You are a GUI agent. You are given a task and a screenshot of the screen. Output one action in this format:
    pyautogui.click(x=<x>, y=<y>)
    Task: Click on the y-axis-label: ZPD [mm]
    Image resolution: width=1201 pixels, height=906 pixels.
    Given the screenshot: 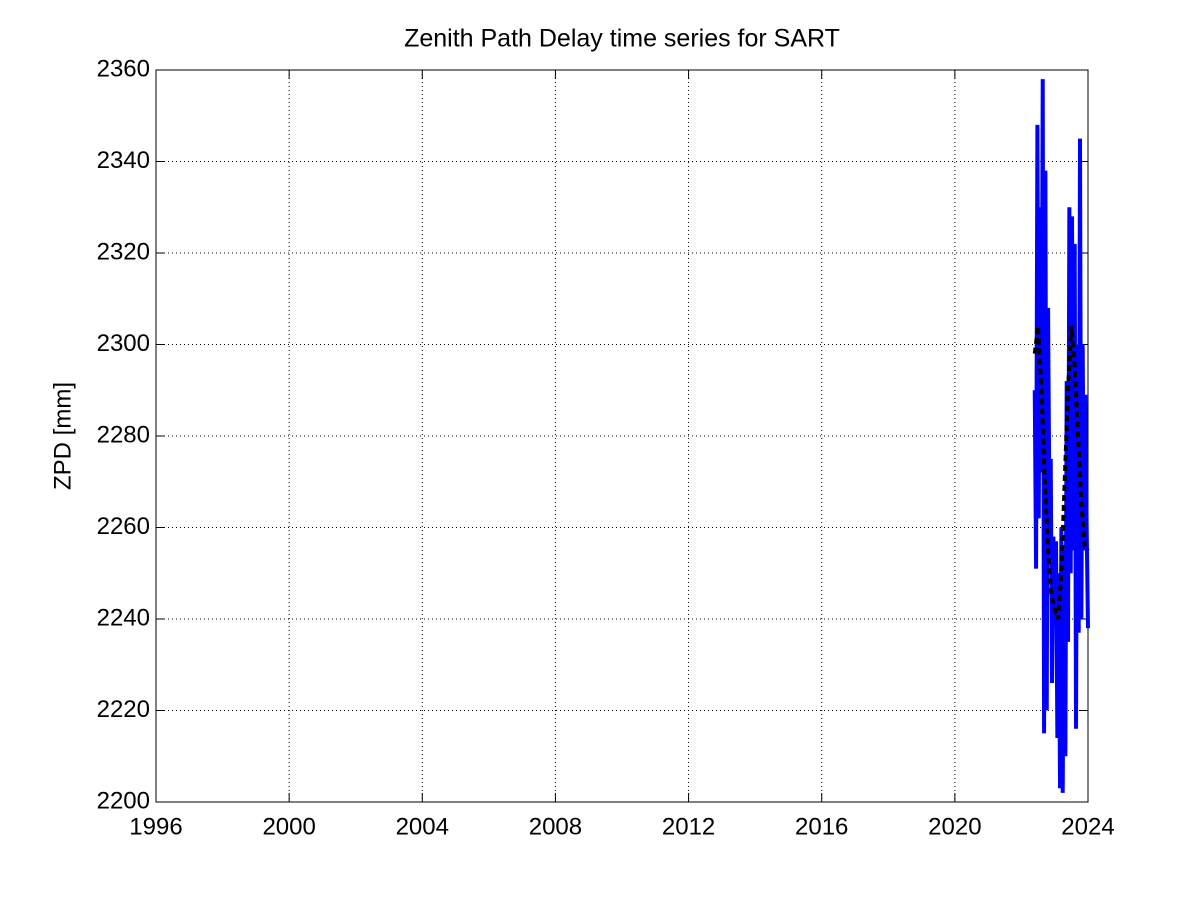 What is the action you would take?
    pyautogui.click(x=62, y=436)
    